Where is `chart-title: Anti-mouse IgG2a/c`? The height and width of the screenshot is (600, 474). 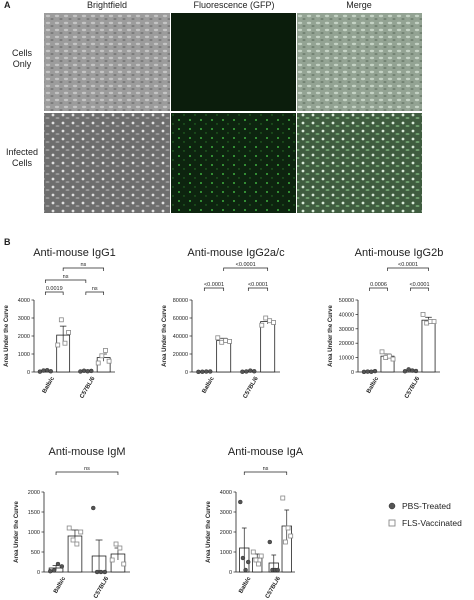
chart-title: Anti-mouse IgG2a/c is located at coordinates (236, 253).